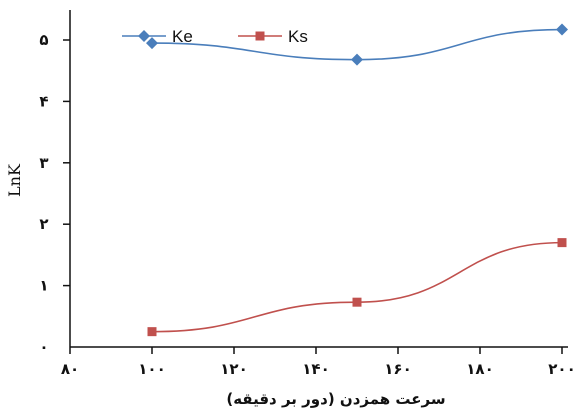  I want to click on x-tick-label: ۱۶۰, so click(397, 369).